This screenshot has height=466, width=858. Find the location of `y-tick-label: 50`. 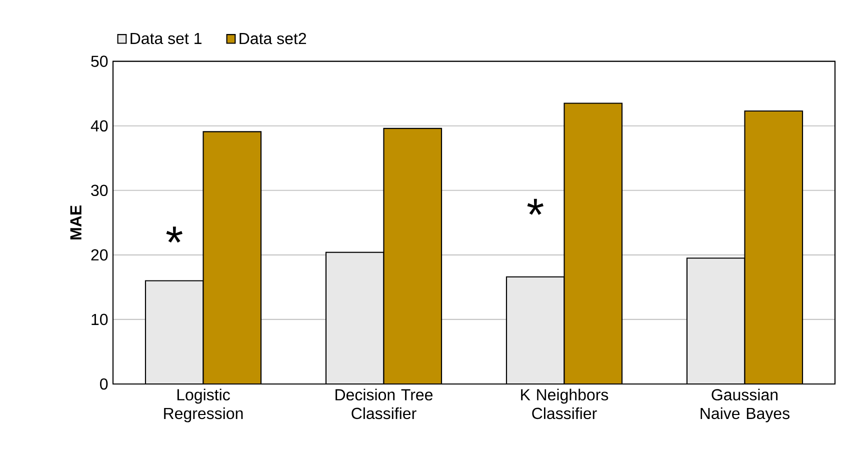

y-tick-label: 50 is located at coordinates (99, 61).